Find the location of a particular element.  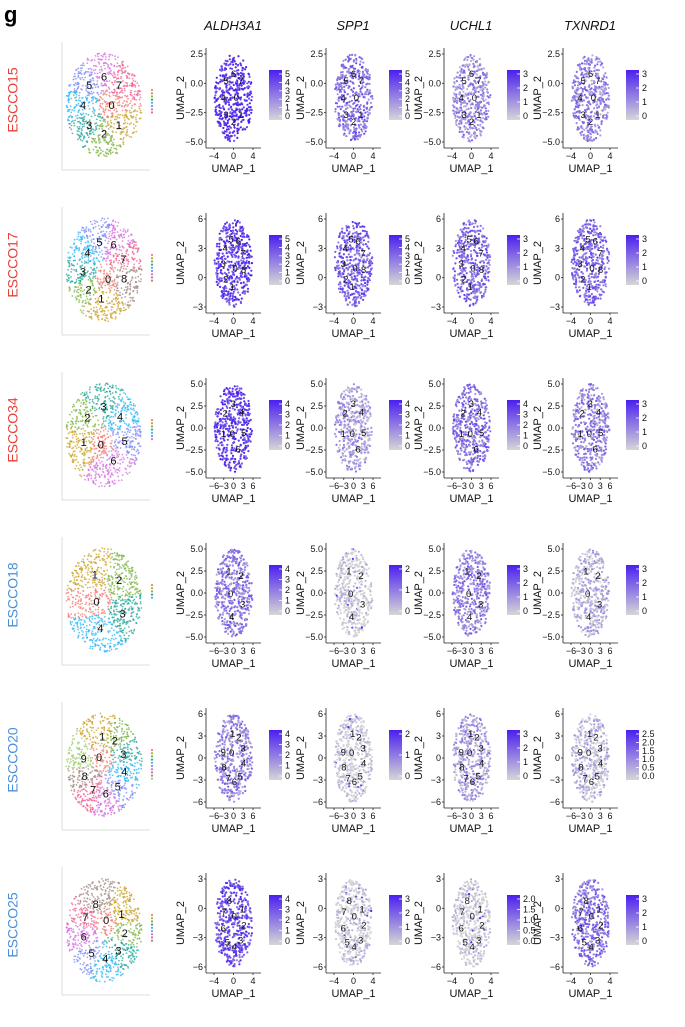

feature-cluster-label-1: 1 is located at coordinates (240, 115).